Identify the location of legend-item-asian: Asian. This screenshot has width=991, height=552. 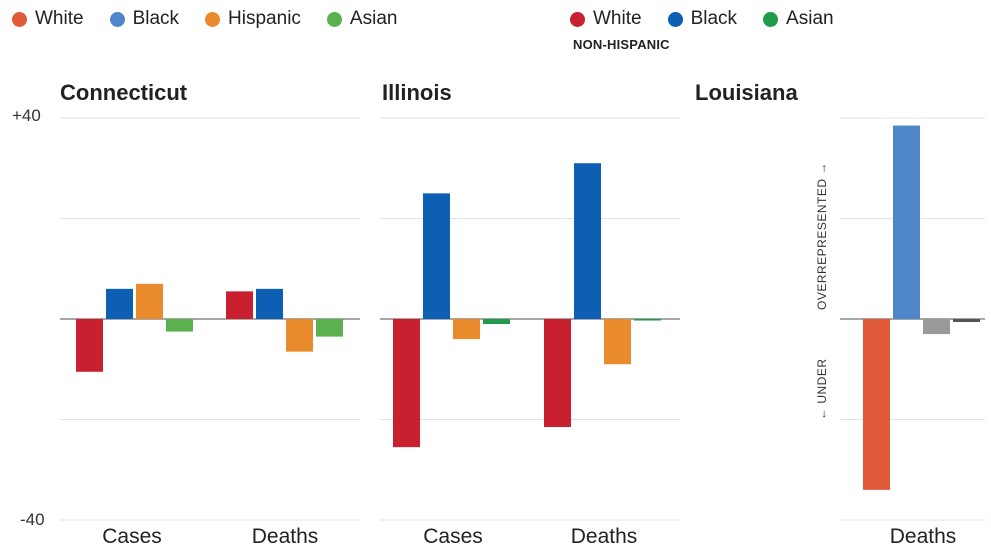
(362, 19).